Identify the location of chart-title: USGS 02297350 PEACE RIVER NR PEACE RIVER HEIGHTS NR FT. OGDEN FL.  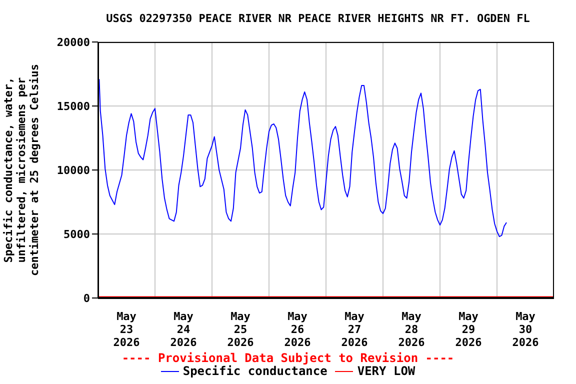
(318, 18).